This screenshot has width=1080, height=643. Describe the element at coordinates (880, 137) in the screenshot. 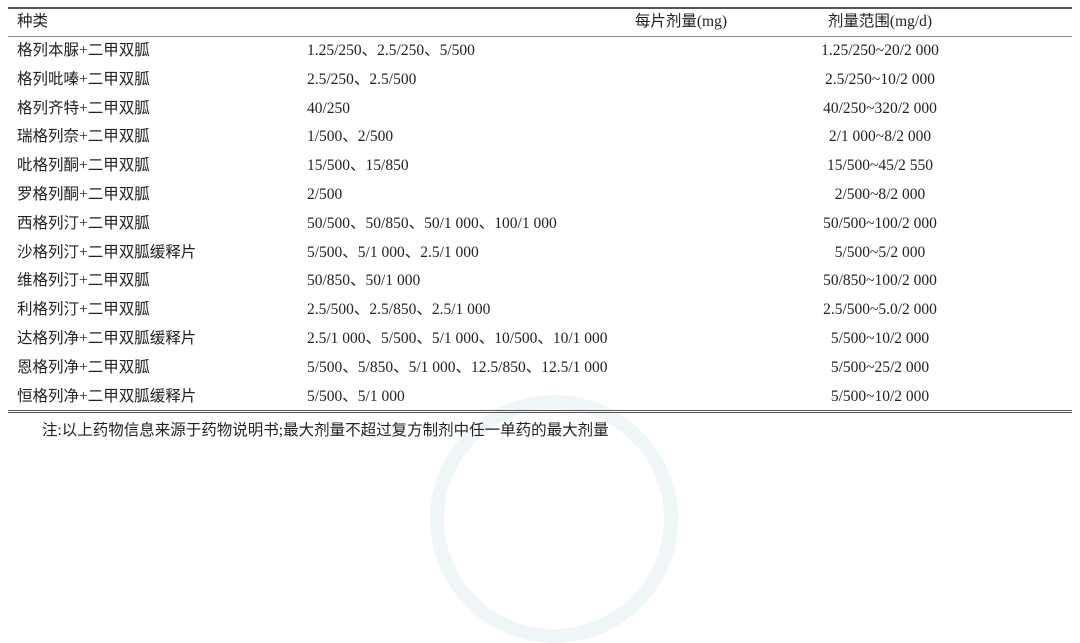

I see `cell-dose-range: 2/1 000~8/2 000` at that location.